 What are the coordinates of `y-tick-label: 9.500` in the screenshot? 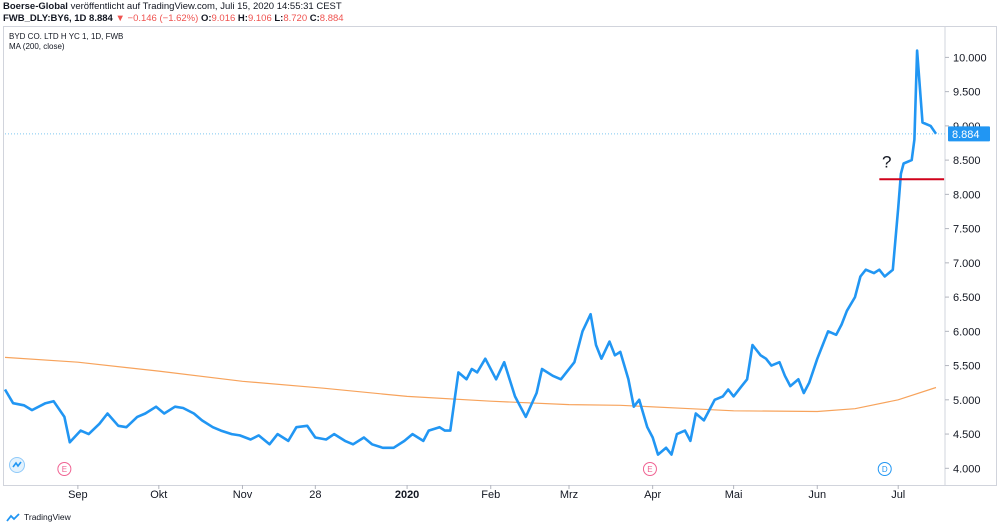 It's located at (967, 93).